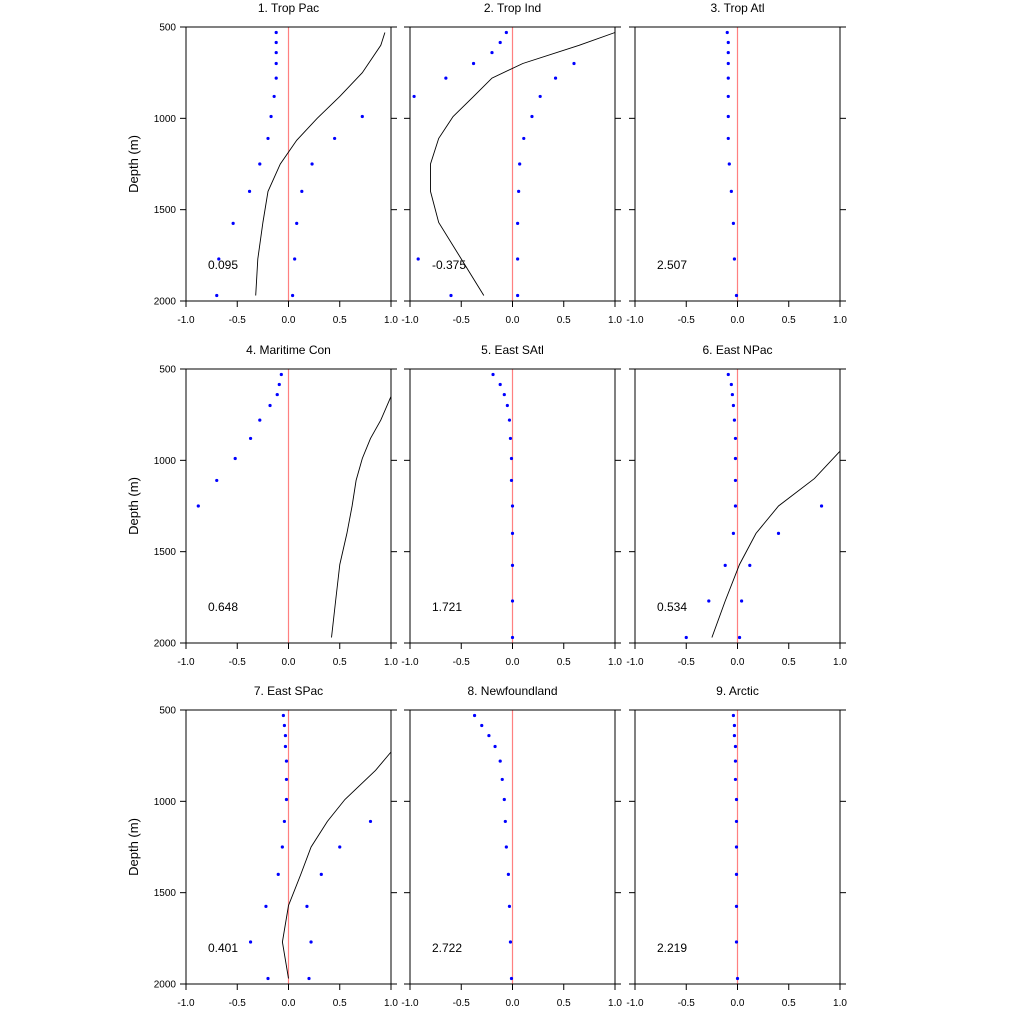 This screenshot has width=1024, height=1024. I want to click on panel-annotation: 2.722, so click(447, 948).